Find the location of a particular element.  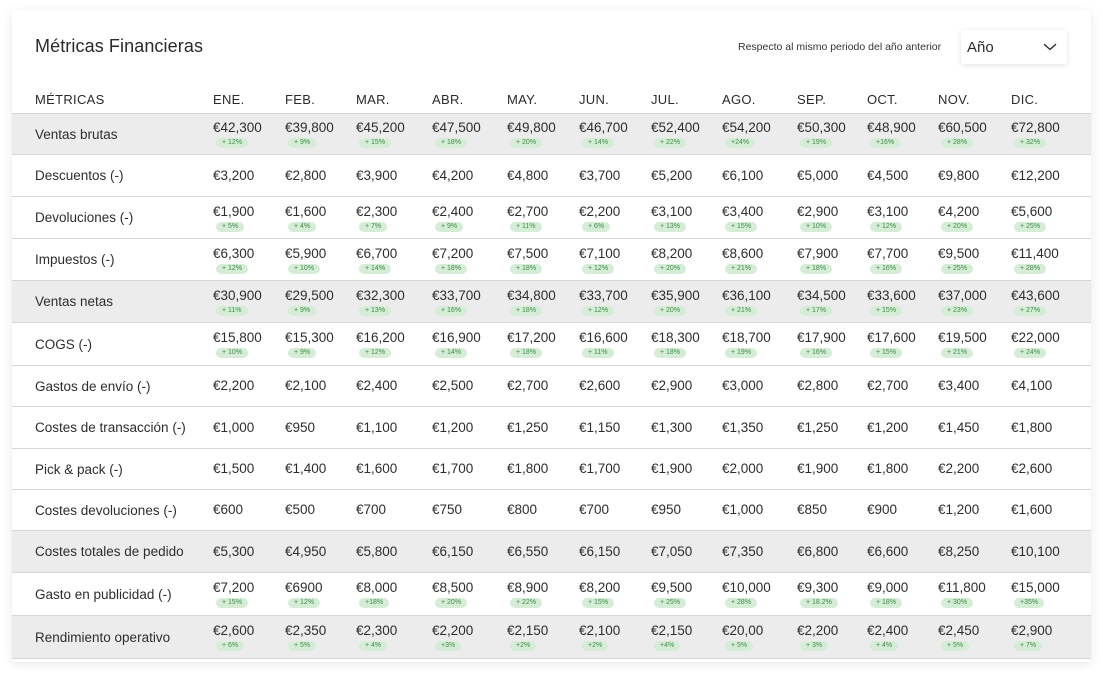

metric-cell: €3,200 is located at coordinates (249, 175).